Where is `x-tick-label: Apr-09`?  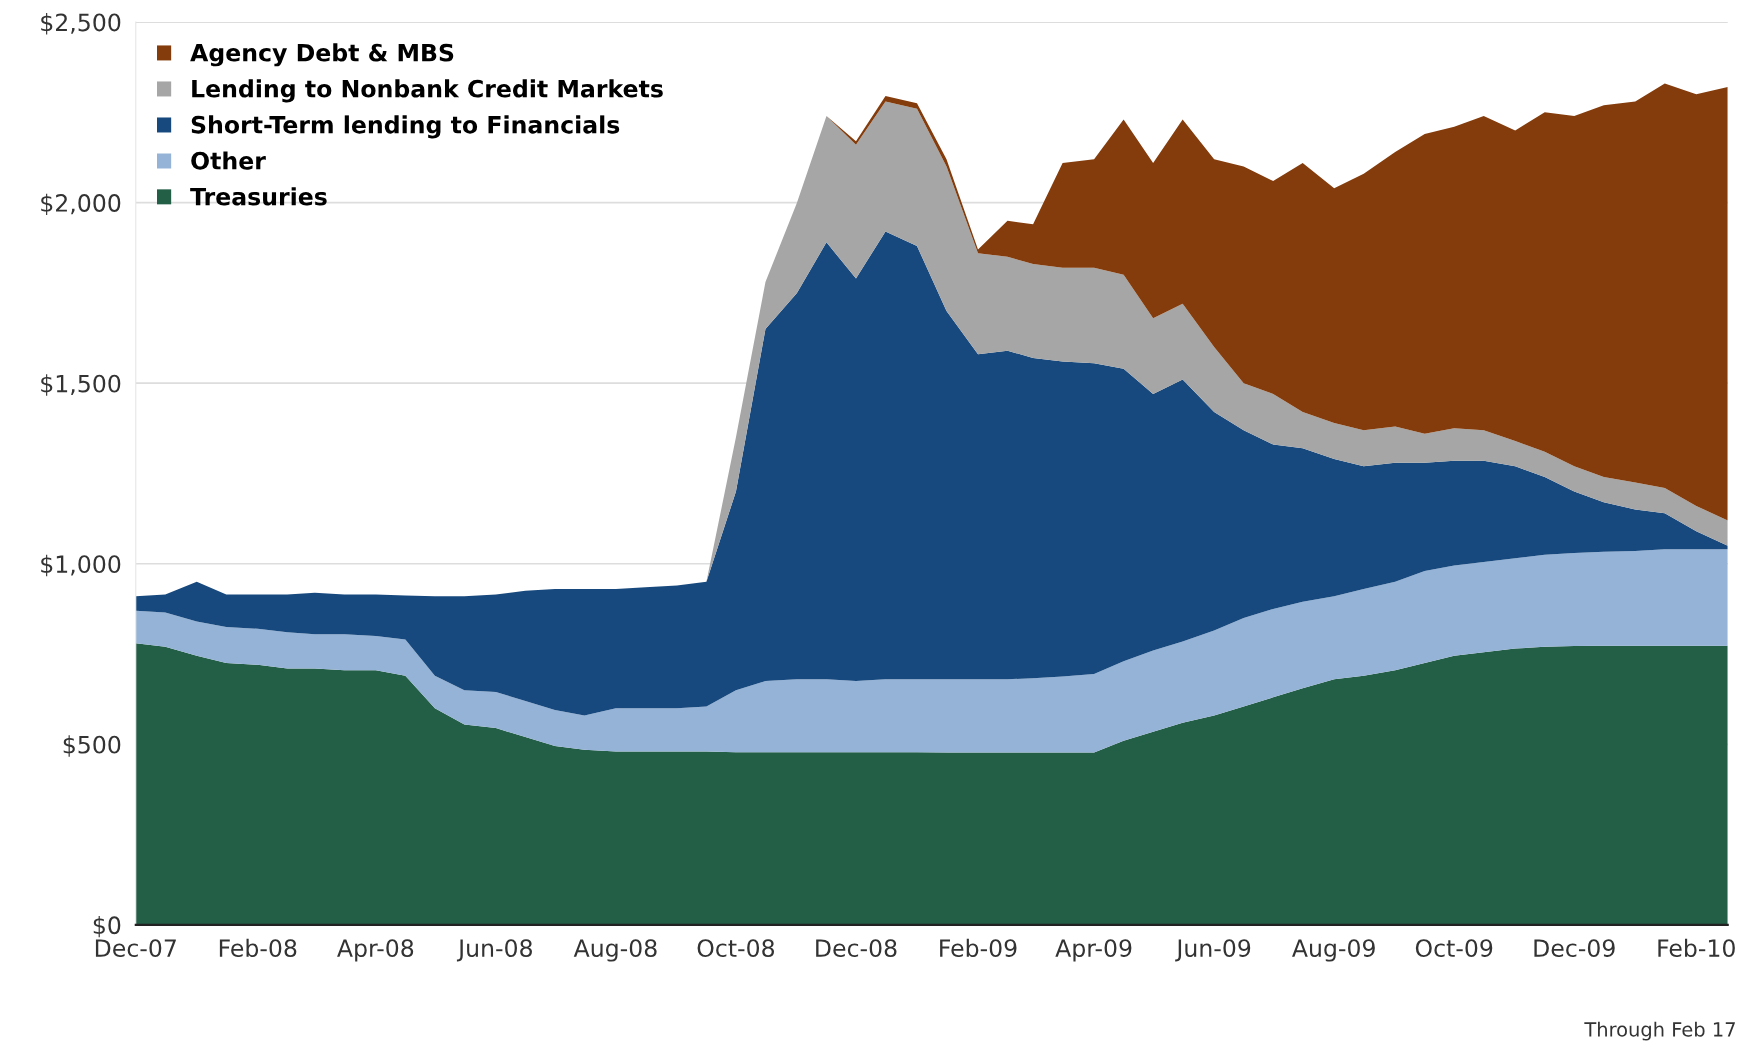 x-tick-label: Apr-09 is located at coordinates (1093, 950).